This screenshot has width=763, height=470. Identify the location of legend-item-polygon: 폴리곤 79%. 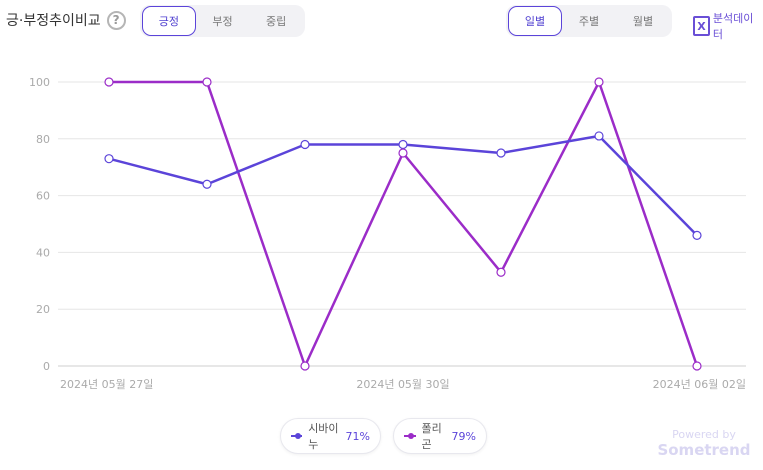
(440, 436).